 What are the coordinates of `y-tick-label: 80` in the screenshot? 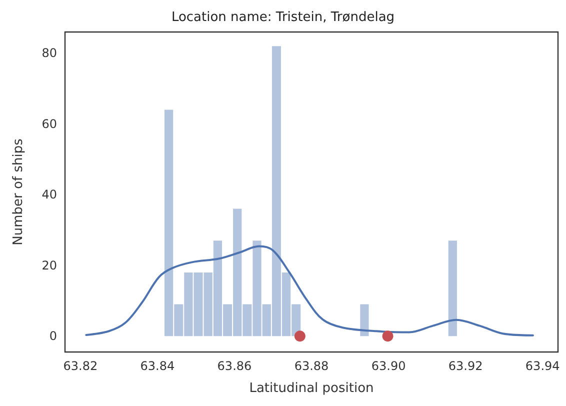 It's located at (49, 53).